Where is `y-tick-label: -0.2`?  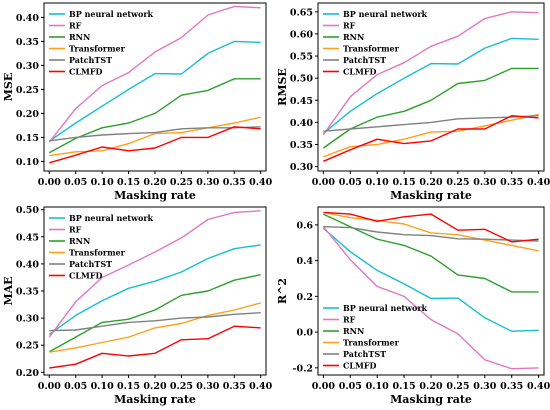 y-tick-label: -0.2 is located at coordinates (303, 368).